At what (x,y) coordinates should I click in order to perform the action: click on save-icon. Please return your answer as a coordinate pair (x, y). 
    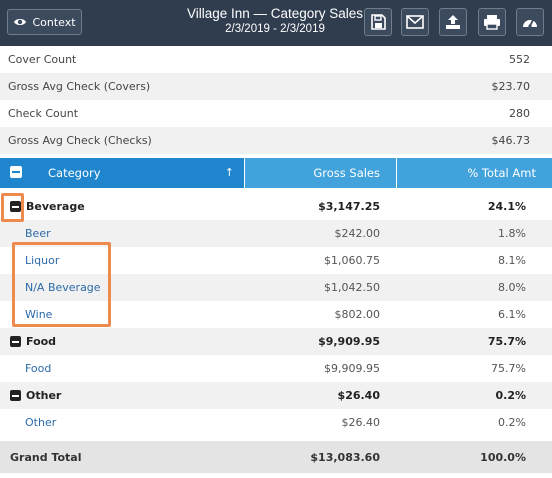
    Looking at the image, I should click on (378, 22).